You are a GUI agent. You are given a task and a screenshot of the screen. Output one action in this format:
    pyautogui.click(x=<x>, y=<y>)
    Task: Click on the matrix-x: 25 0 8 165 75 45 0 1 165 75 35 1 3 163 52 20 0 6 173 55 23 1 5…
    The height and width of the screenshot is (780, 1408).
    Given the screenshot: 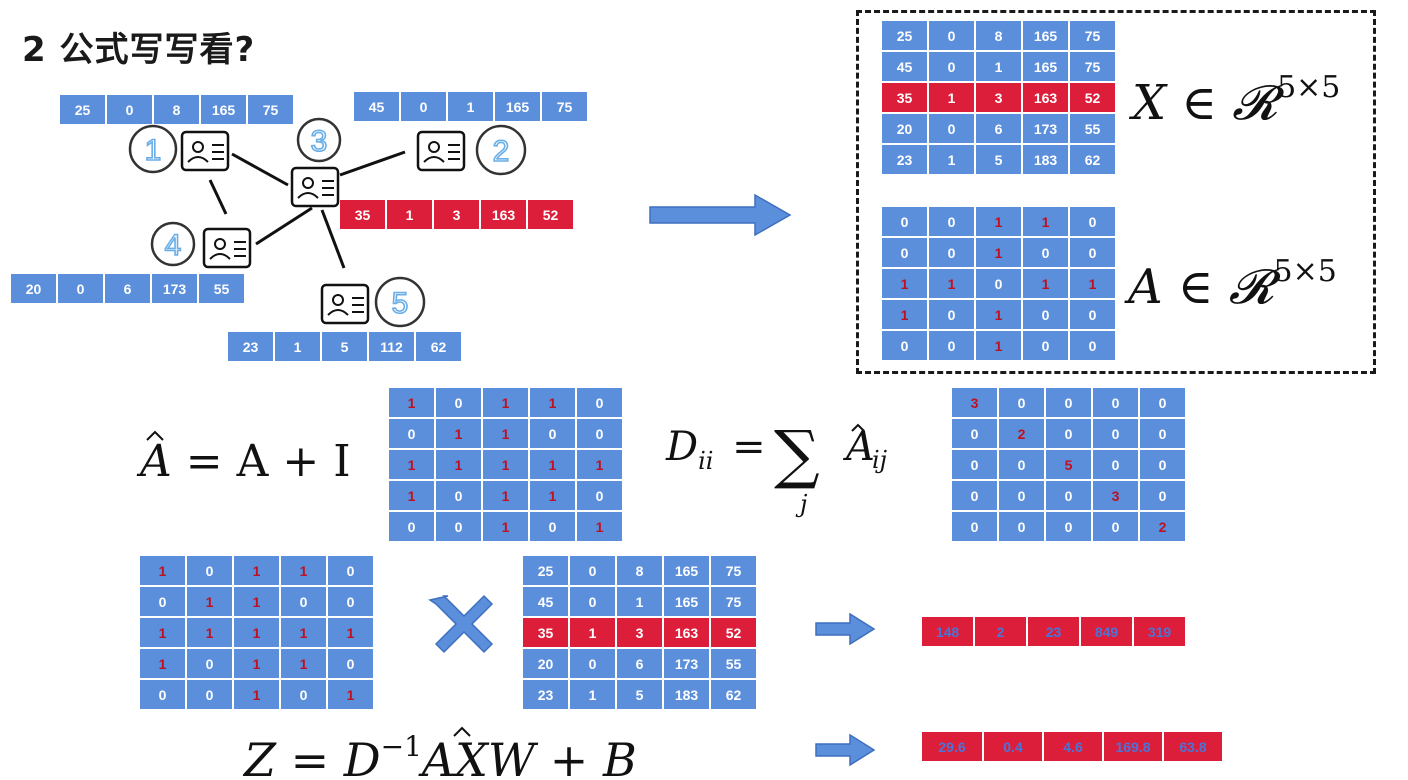 What is the action you would take?
    pyautogui.click(x=998, y=97)
    